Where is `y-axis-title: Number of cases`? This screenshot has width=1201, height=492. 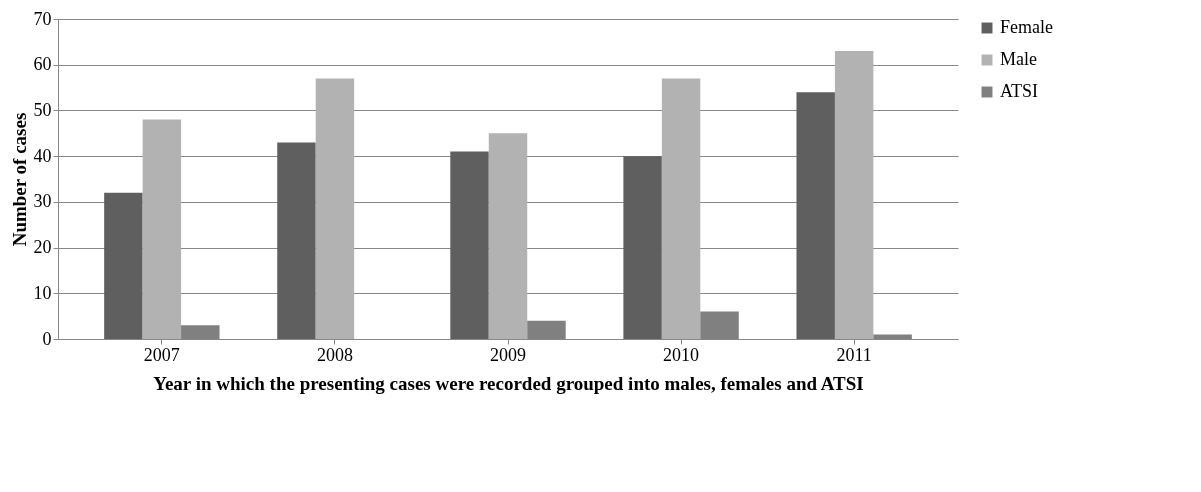
y-axis-title: Number of cases is located at coordinates (19, 179).